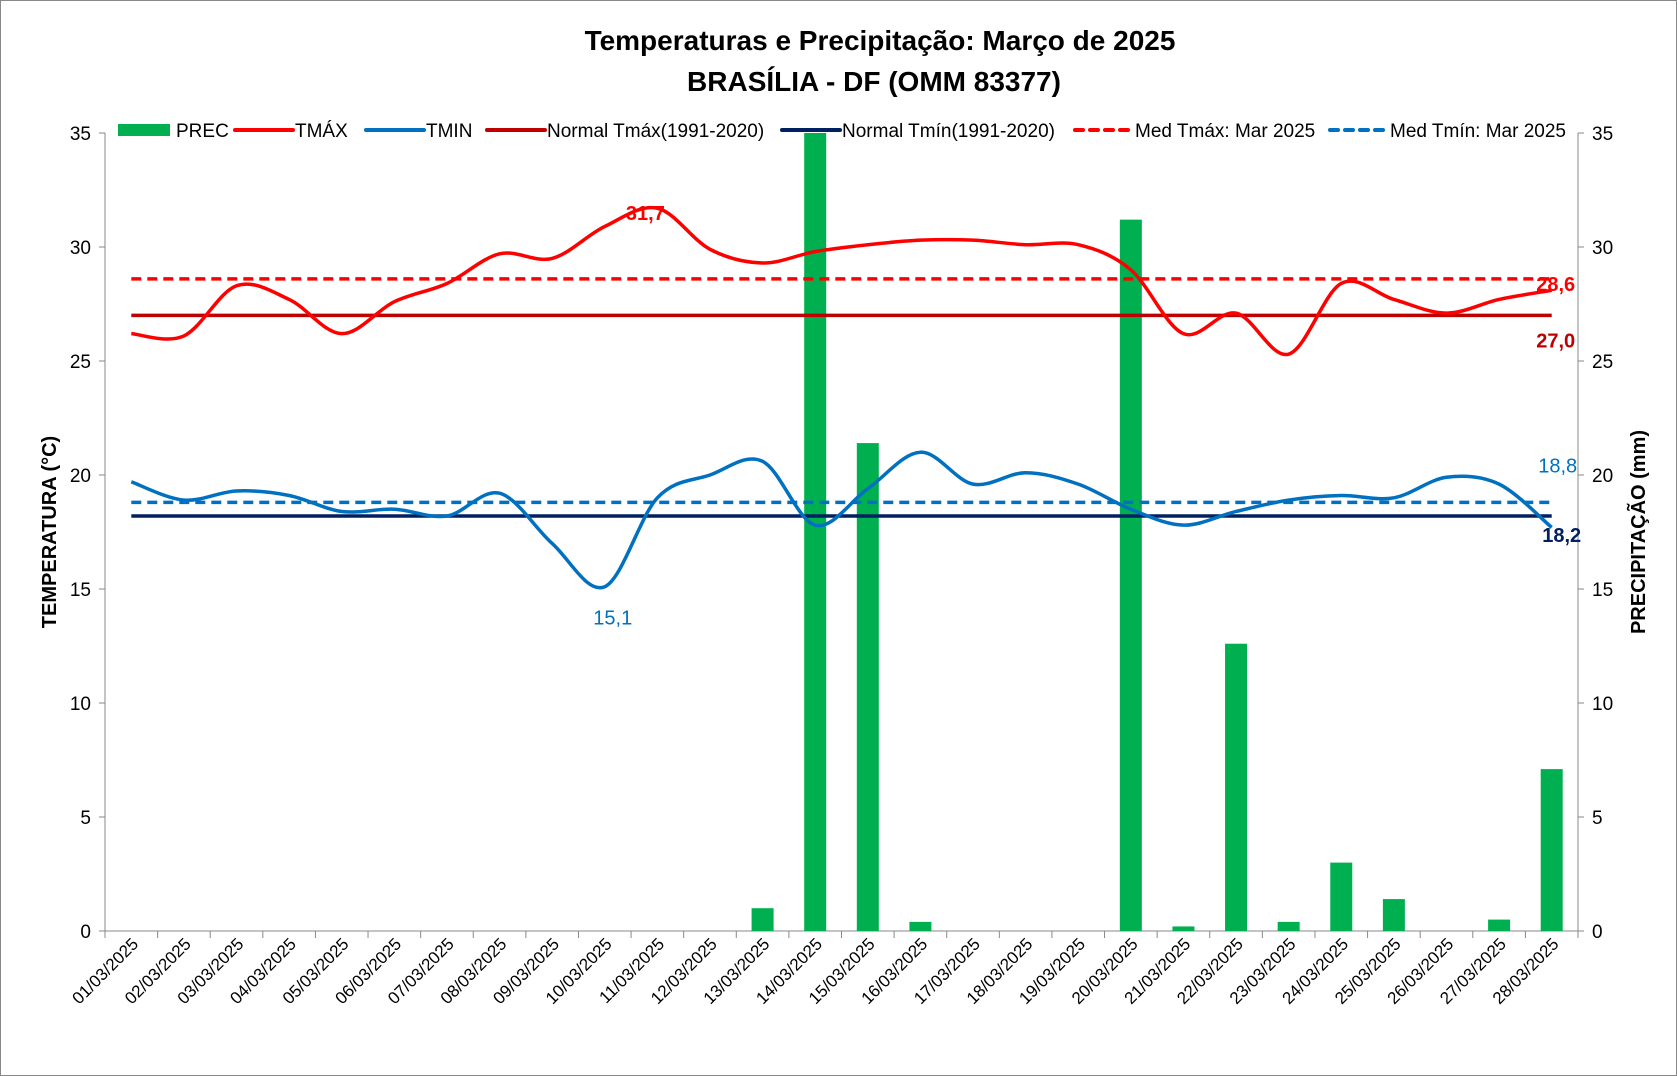  Describe the element at coordinates (1638, 532) in the screenshot. I see `y2-axis-label: PRECIPITAÇÃO (mm)` at that location.